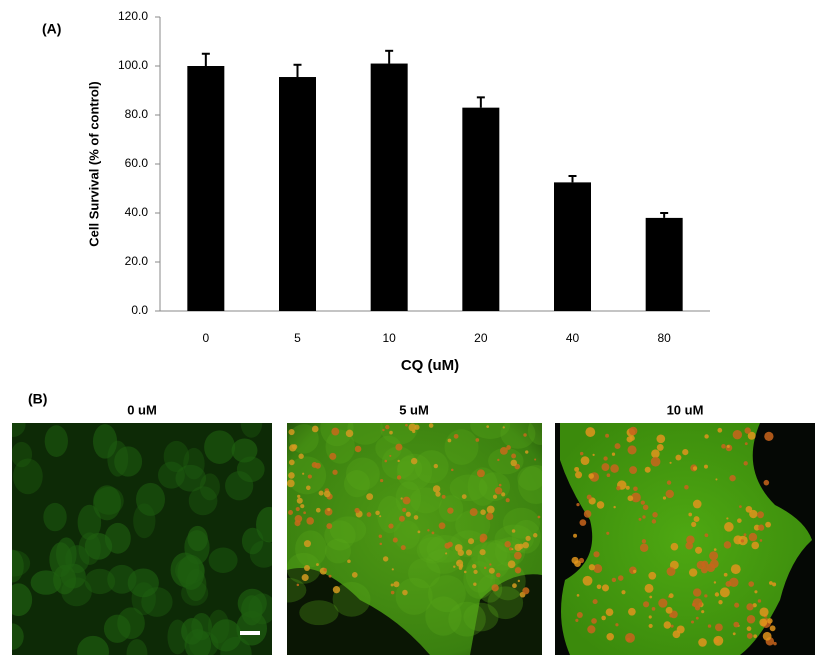 The height and width of the screenshot is (662, 827). I want to click on y-tick-label: 80.0, so click(137, 114).